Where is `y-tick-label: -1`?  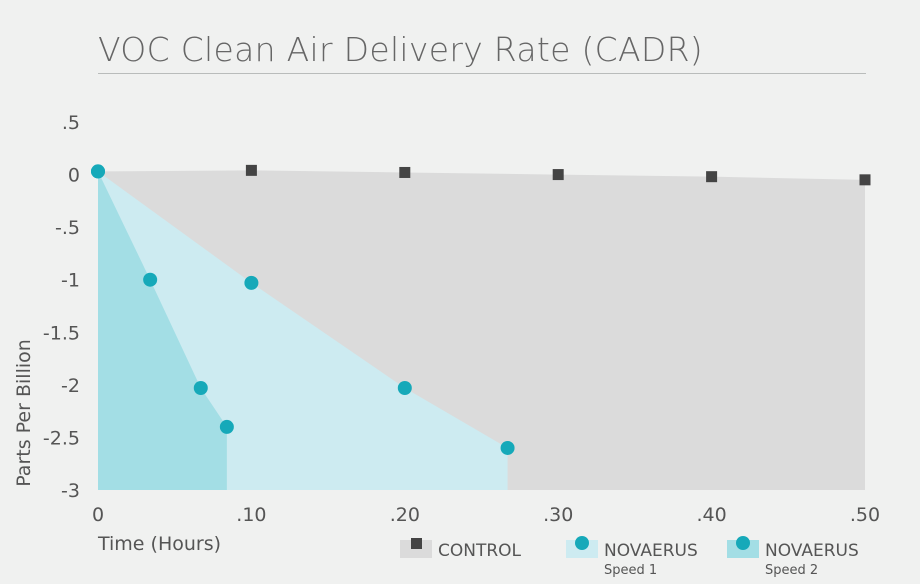
y-tick-label: -1 is located at coordinates (70, 281).